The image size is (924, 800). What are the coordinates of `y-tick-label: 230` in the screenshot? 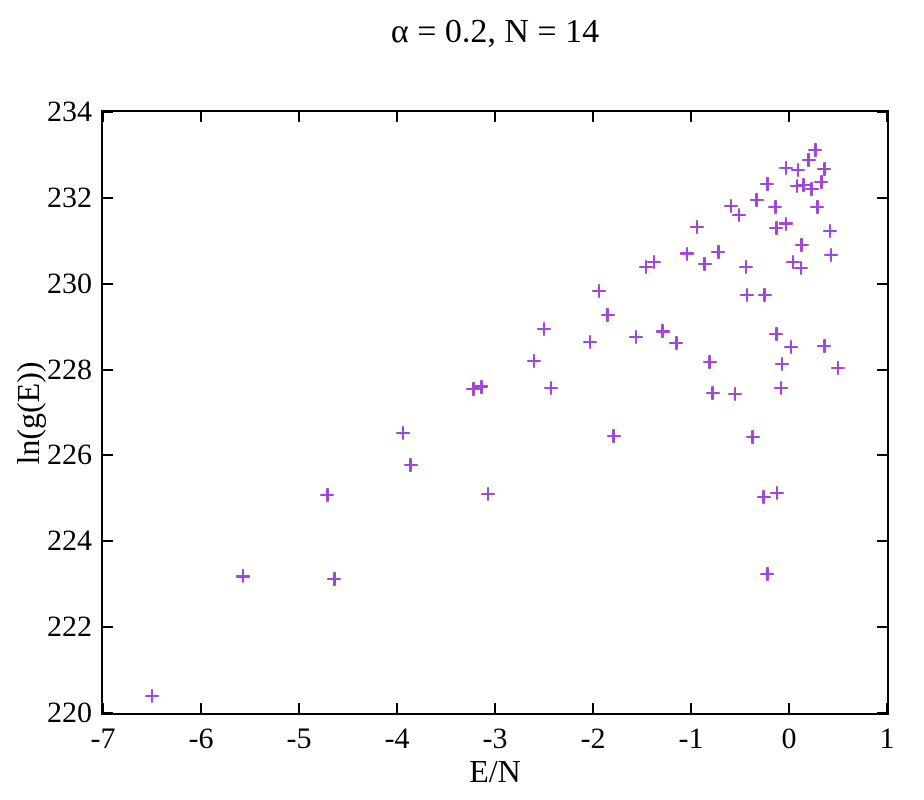 It's located at (69, 283).